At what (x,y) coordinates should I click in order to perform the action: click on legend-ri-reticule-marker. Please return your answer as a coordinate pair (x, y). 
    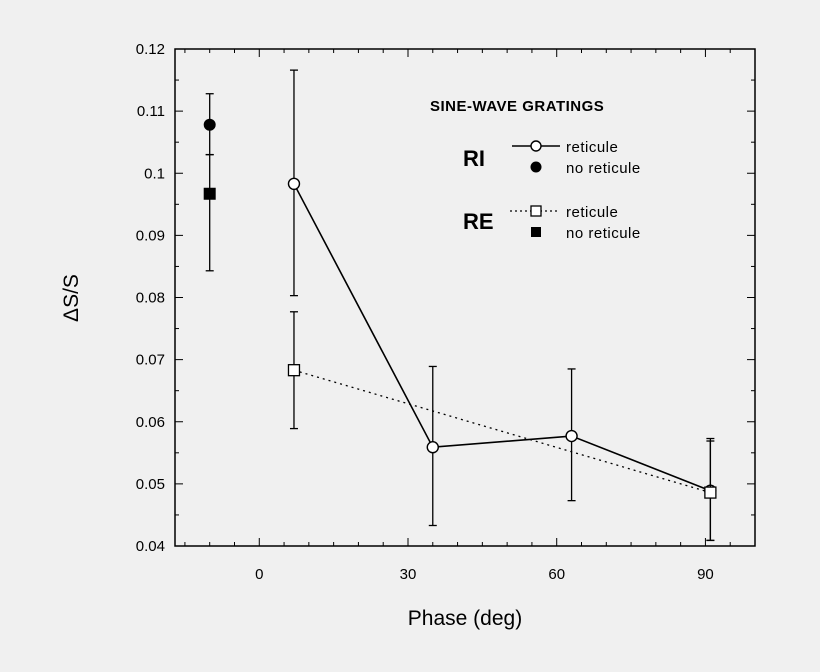
    Looking at the image, I should click on (536, 146).